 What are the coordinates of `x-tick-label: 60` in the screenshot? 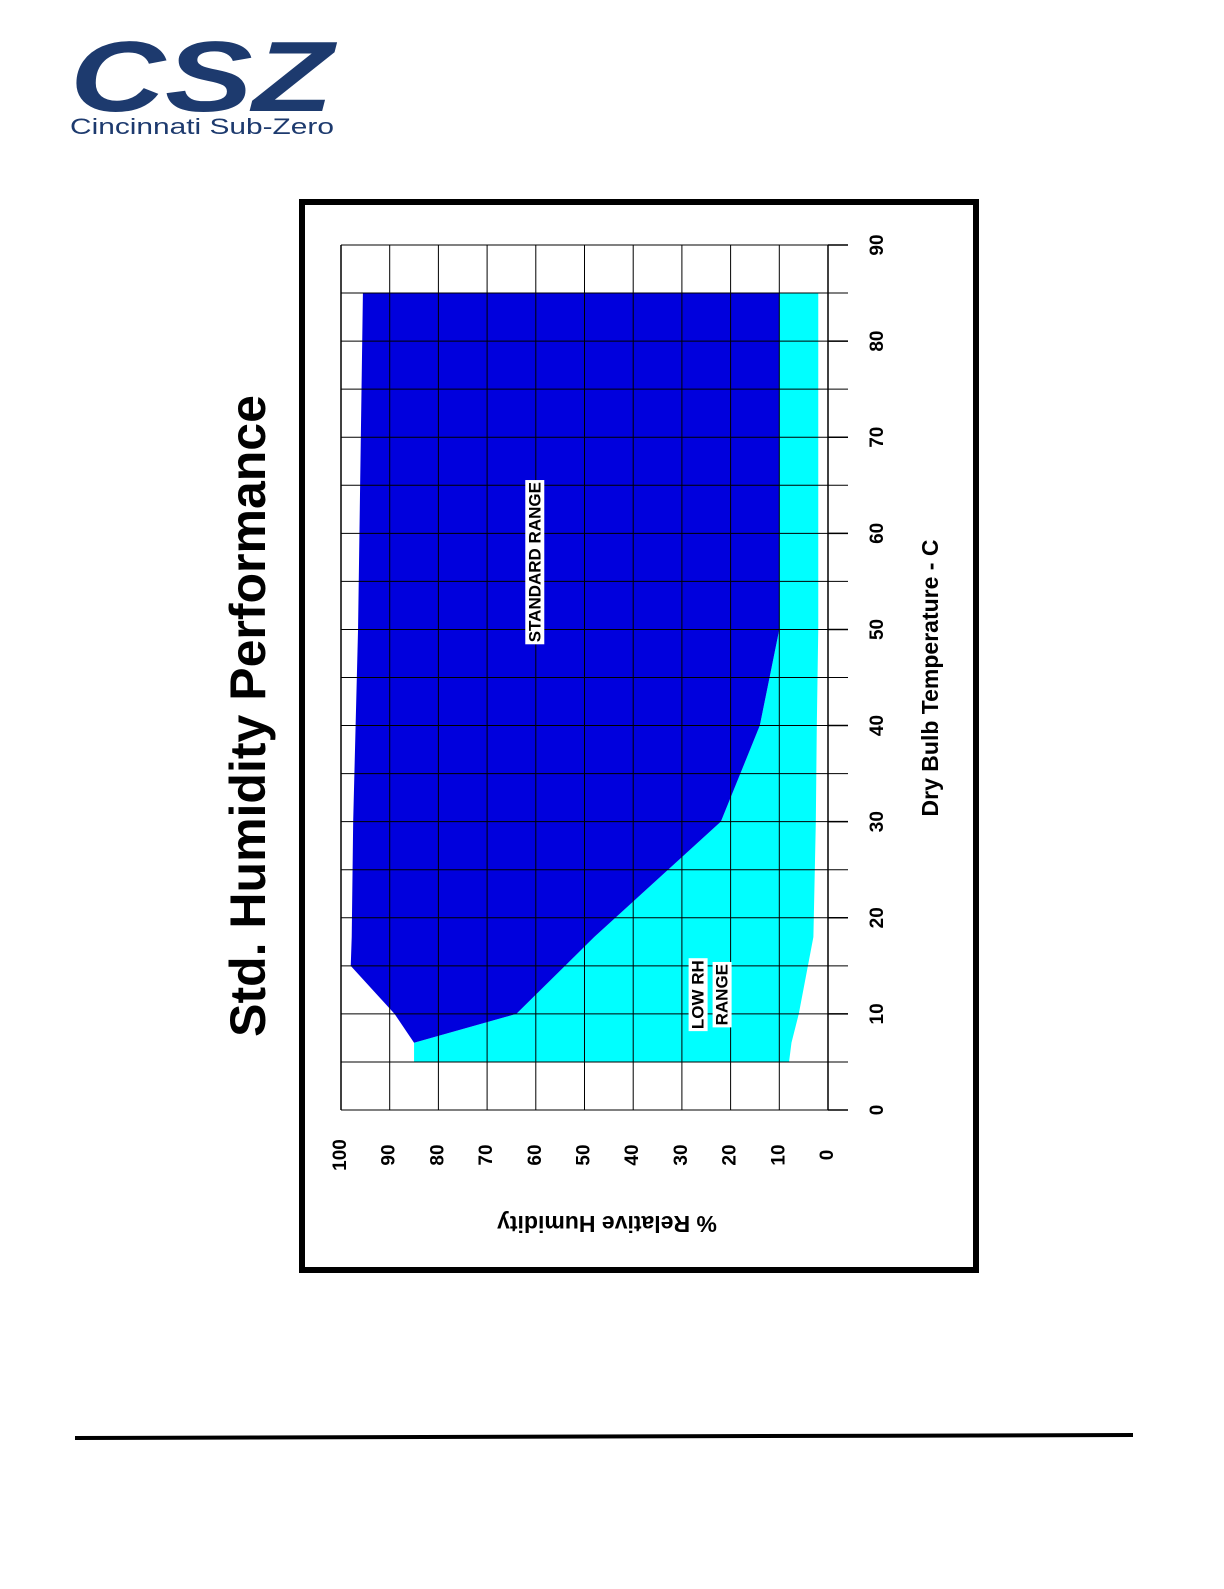 It's located at (877, 533).